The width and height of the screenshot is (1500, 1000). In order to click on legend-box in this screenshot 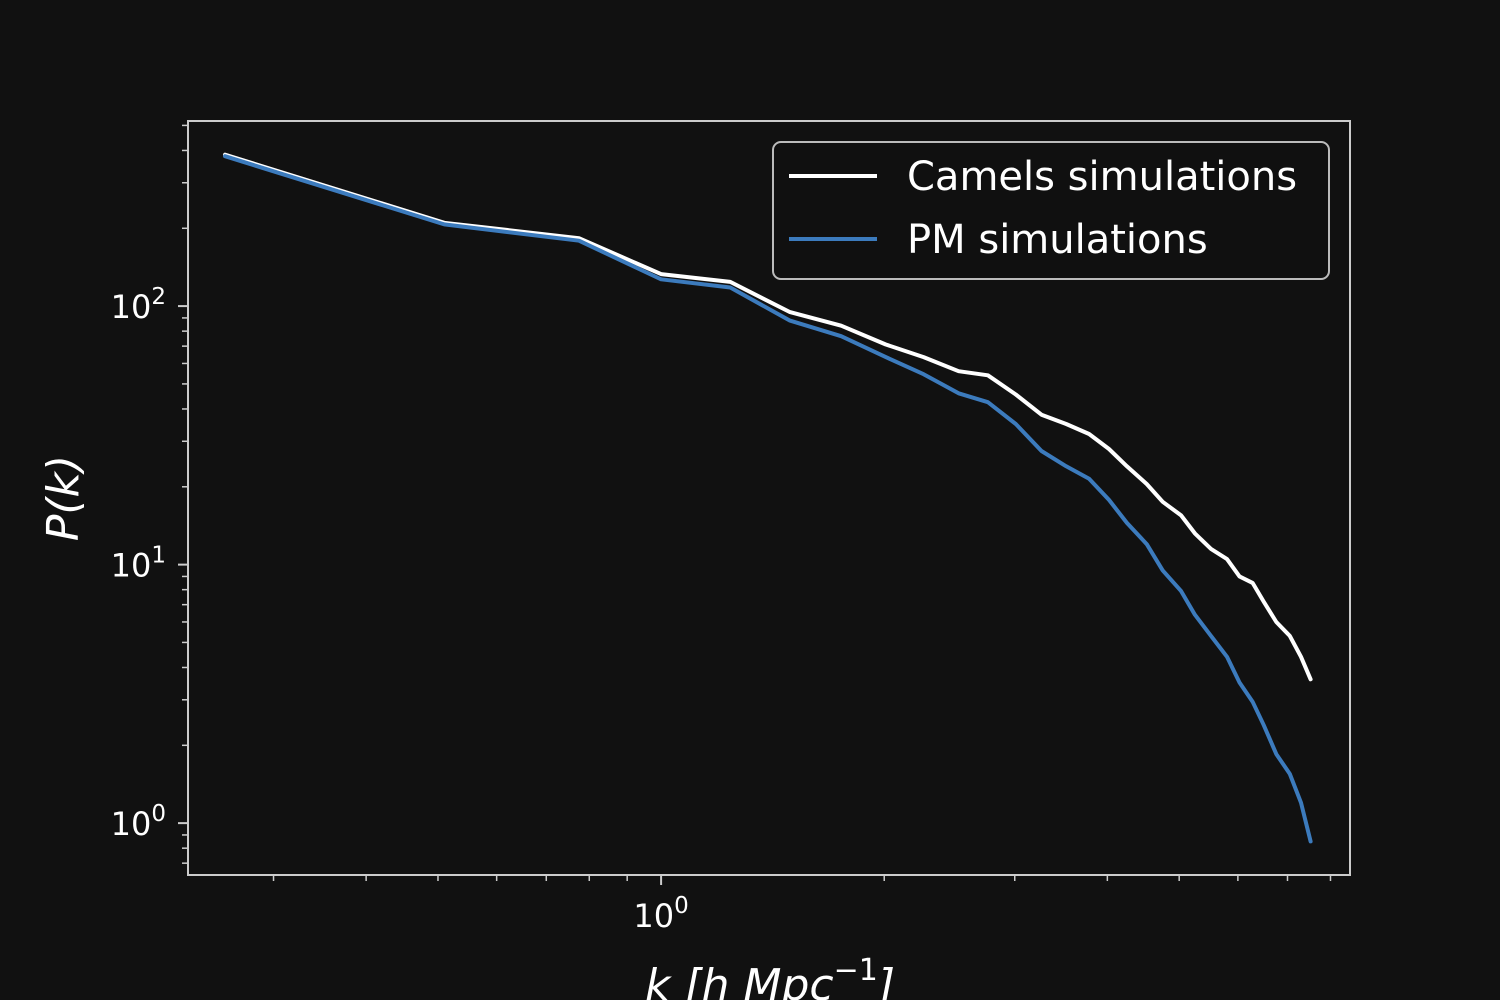, I will do `click(1051, 210)`.